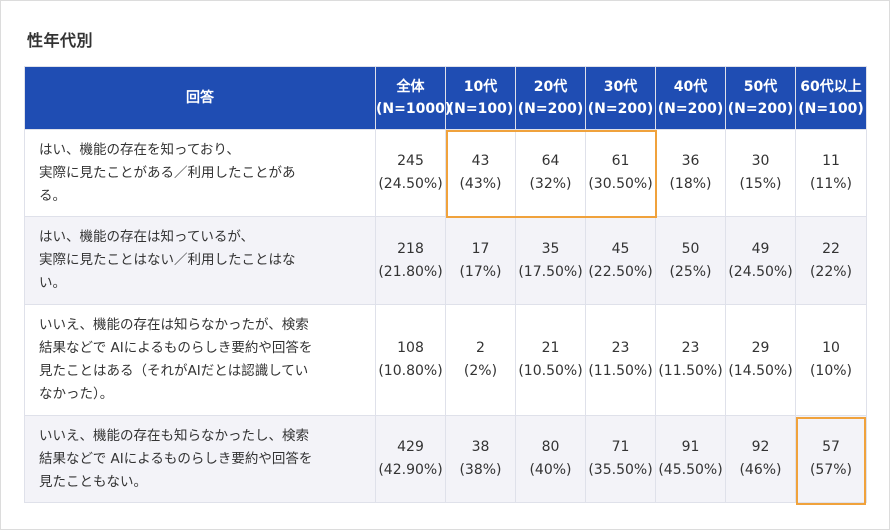  What do you see at coordinates (690, 260) in the screenshot?
I see `value-cell: 50 (25%)` at bounding box center [690, 260].